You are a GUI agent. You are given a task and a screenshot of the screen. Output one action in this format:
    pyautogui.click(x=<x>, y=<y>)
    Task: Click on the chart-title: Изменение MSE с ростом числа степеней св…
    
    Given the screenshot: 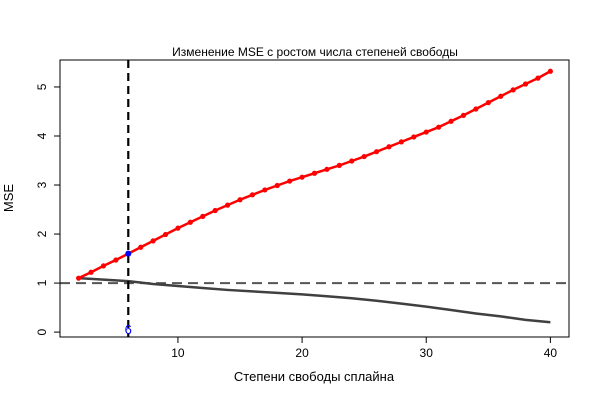 What is the action you would take?
    pyautogui.click(x=315, y=52)
    